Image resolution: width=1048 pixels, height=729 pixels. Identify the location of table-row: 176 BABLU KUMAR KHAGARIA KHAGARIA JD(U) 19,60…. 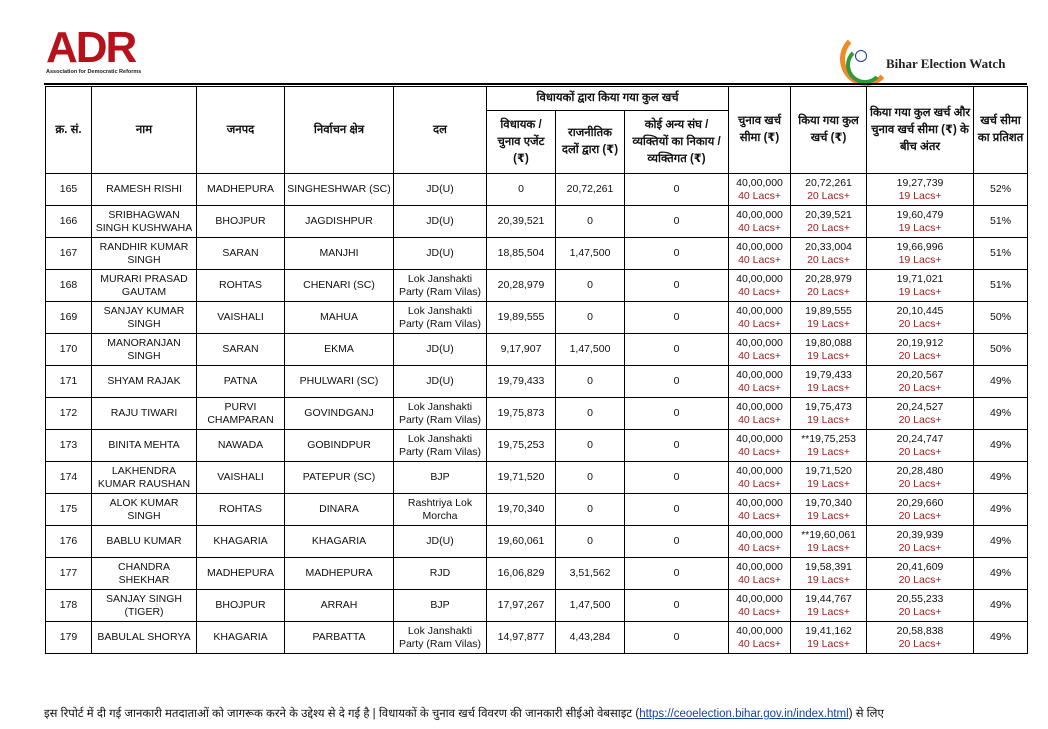
(537, 541).